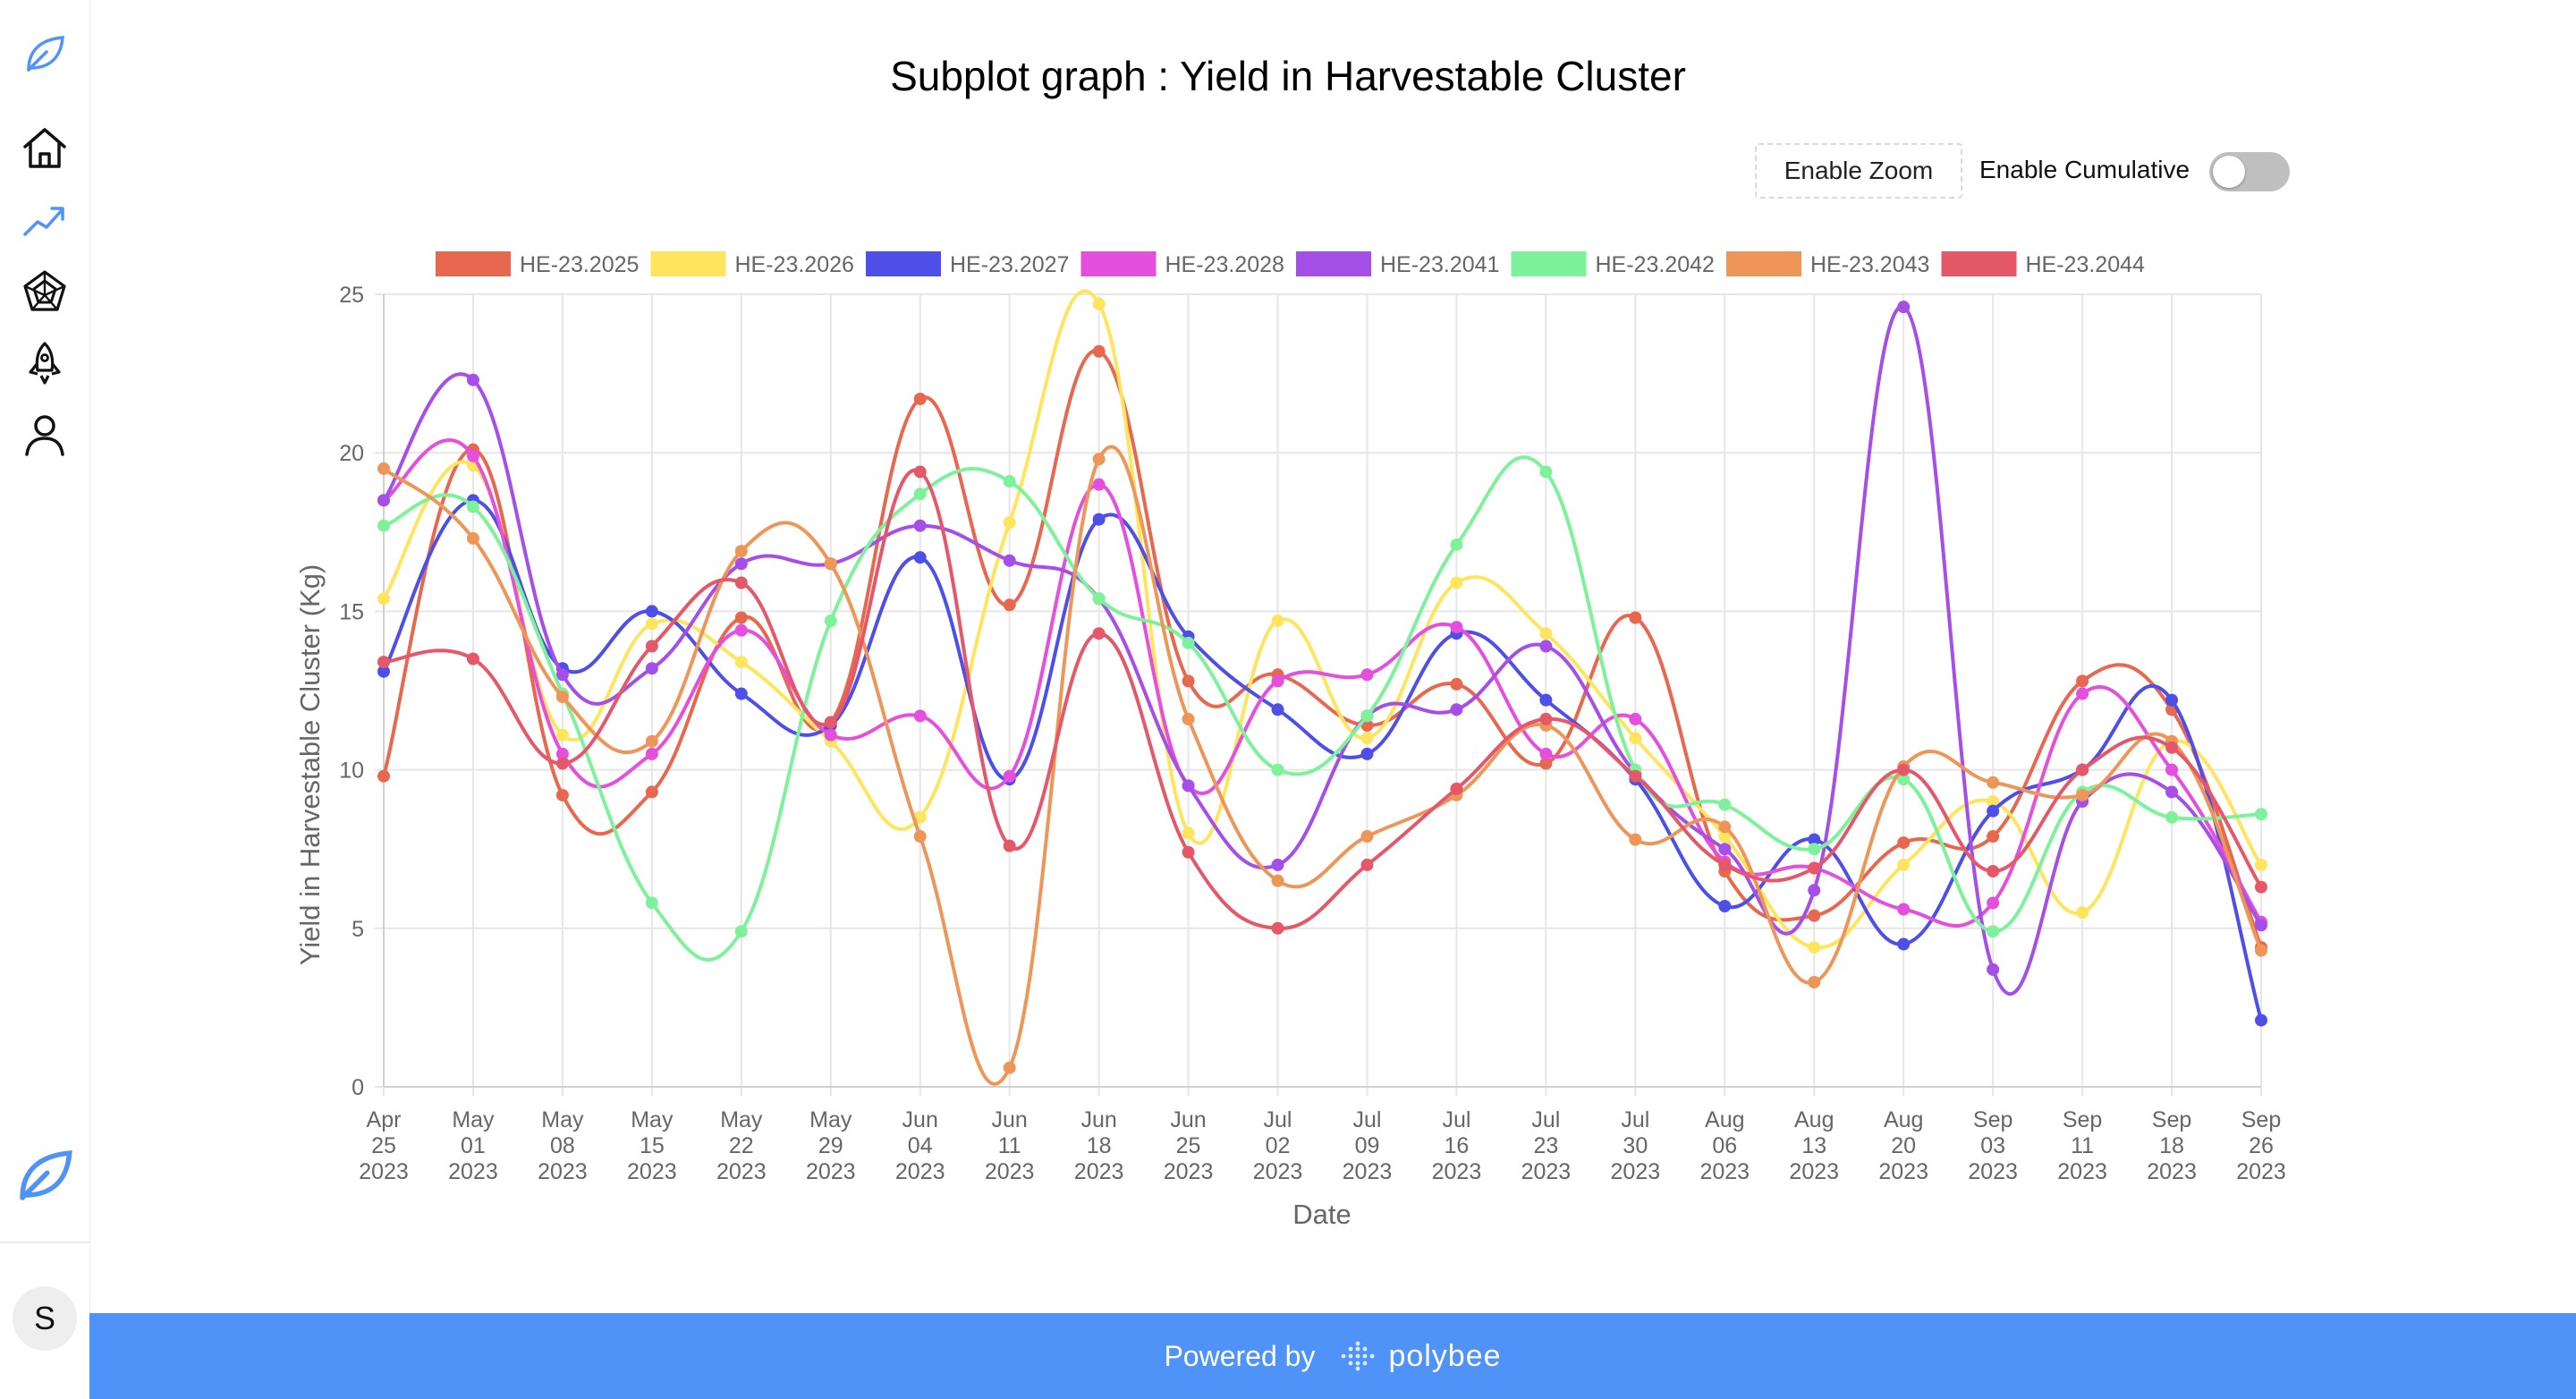 The height and width of the screenshot is (1399, 2576). I want to click on user-icon, so click(44, 434).